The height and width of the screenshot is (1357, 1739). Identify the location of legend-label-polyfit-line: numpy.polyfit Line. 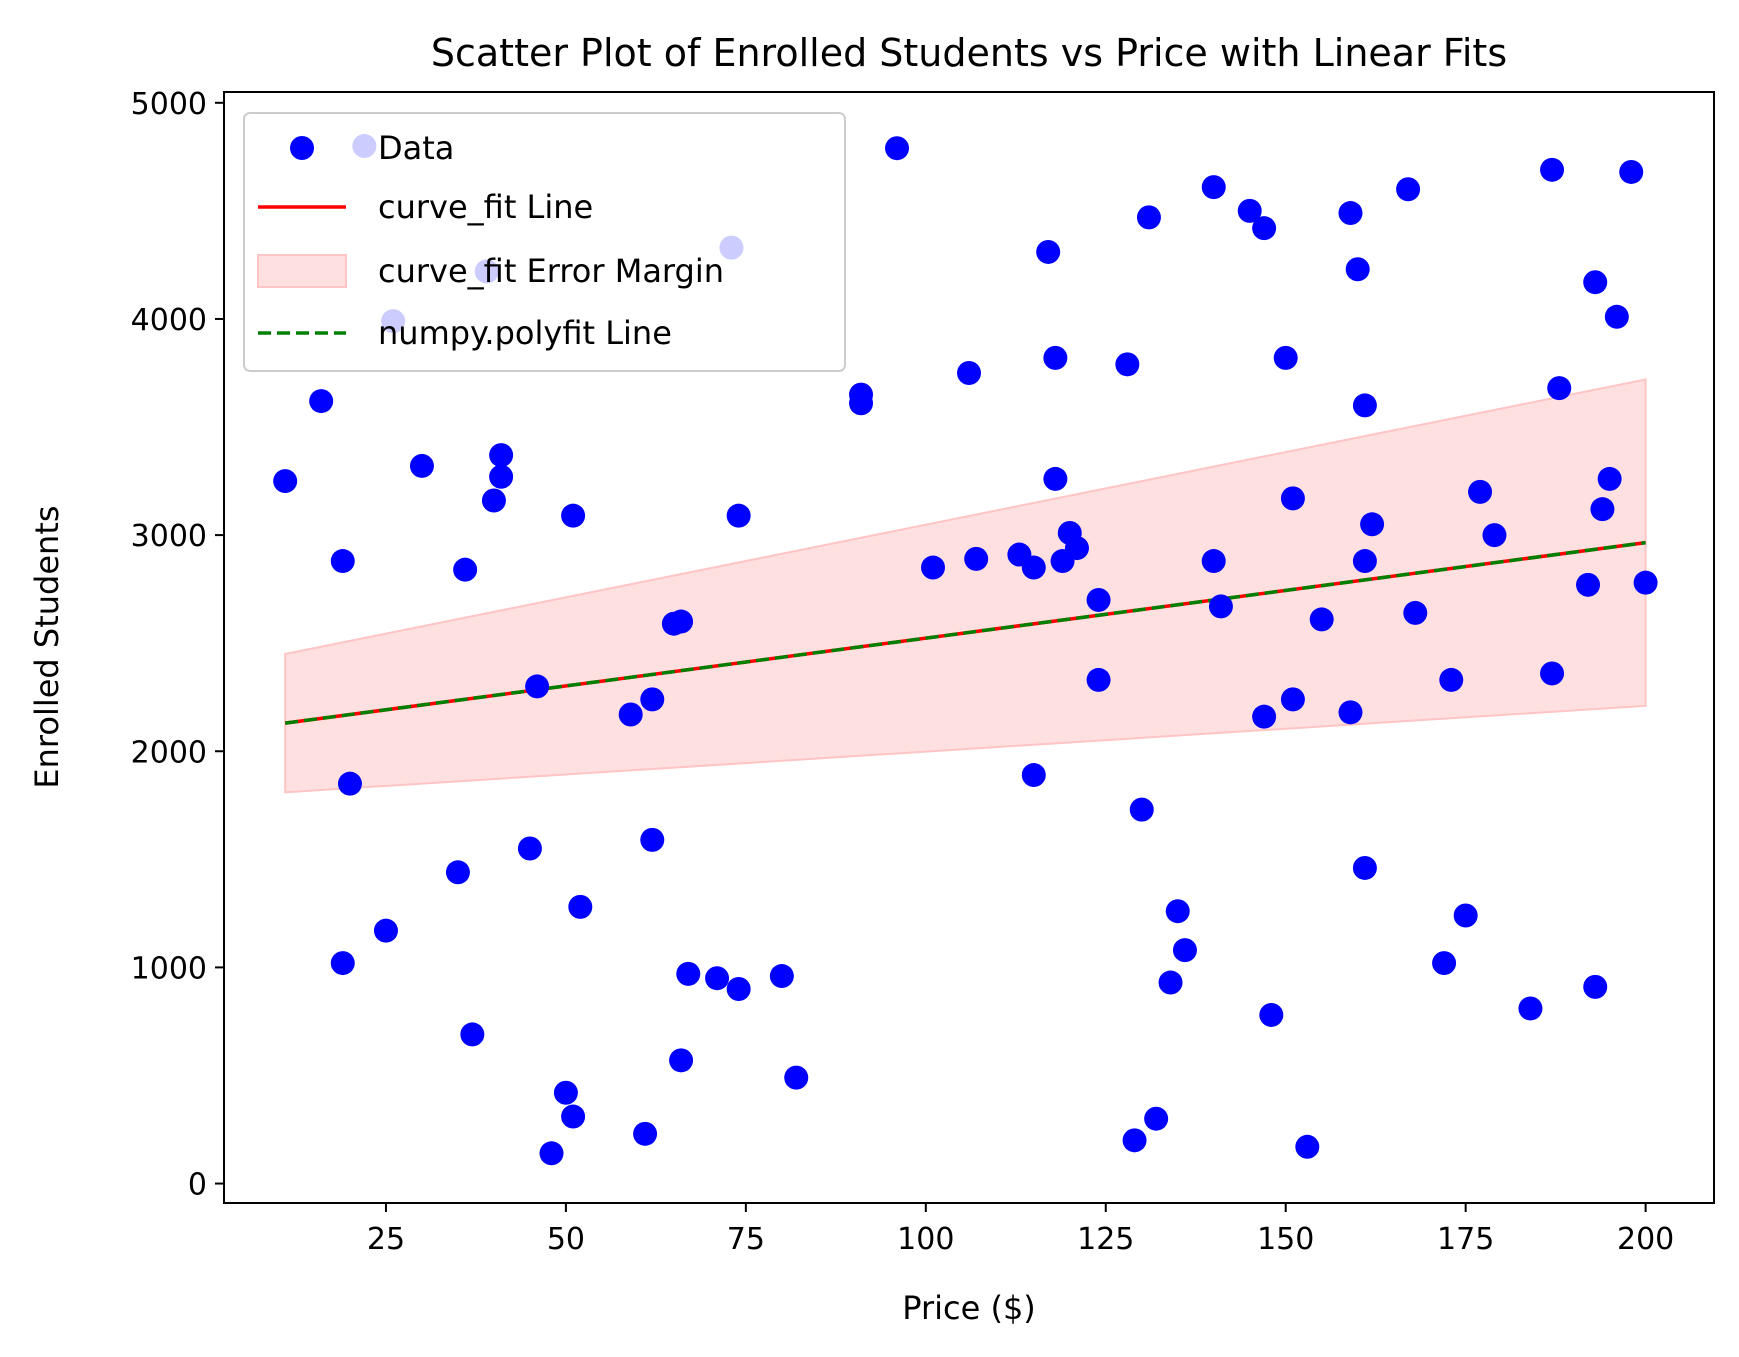
(525, 333).